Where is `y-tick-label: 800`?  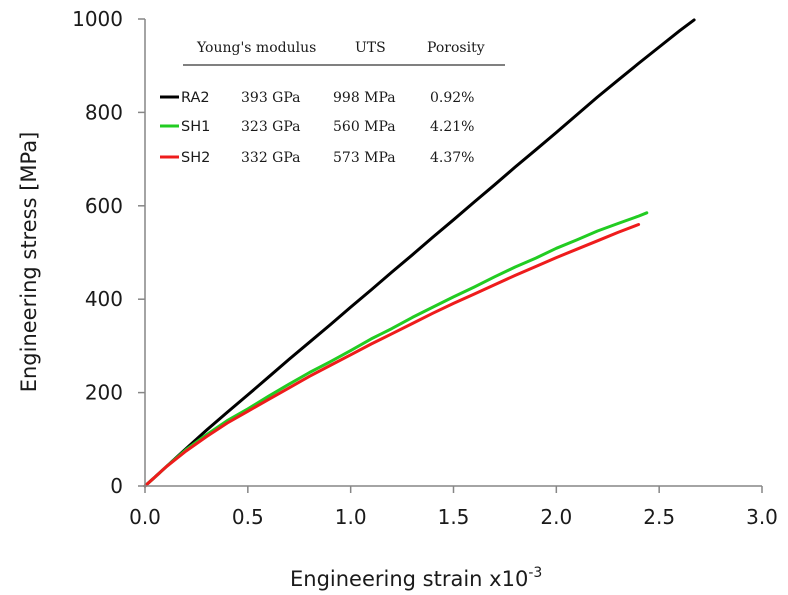 y-tick-label: 800 is located at coordinates (104, 112).